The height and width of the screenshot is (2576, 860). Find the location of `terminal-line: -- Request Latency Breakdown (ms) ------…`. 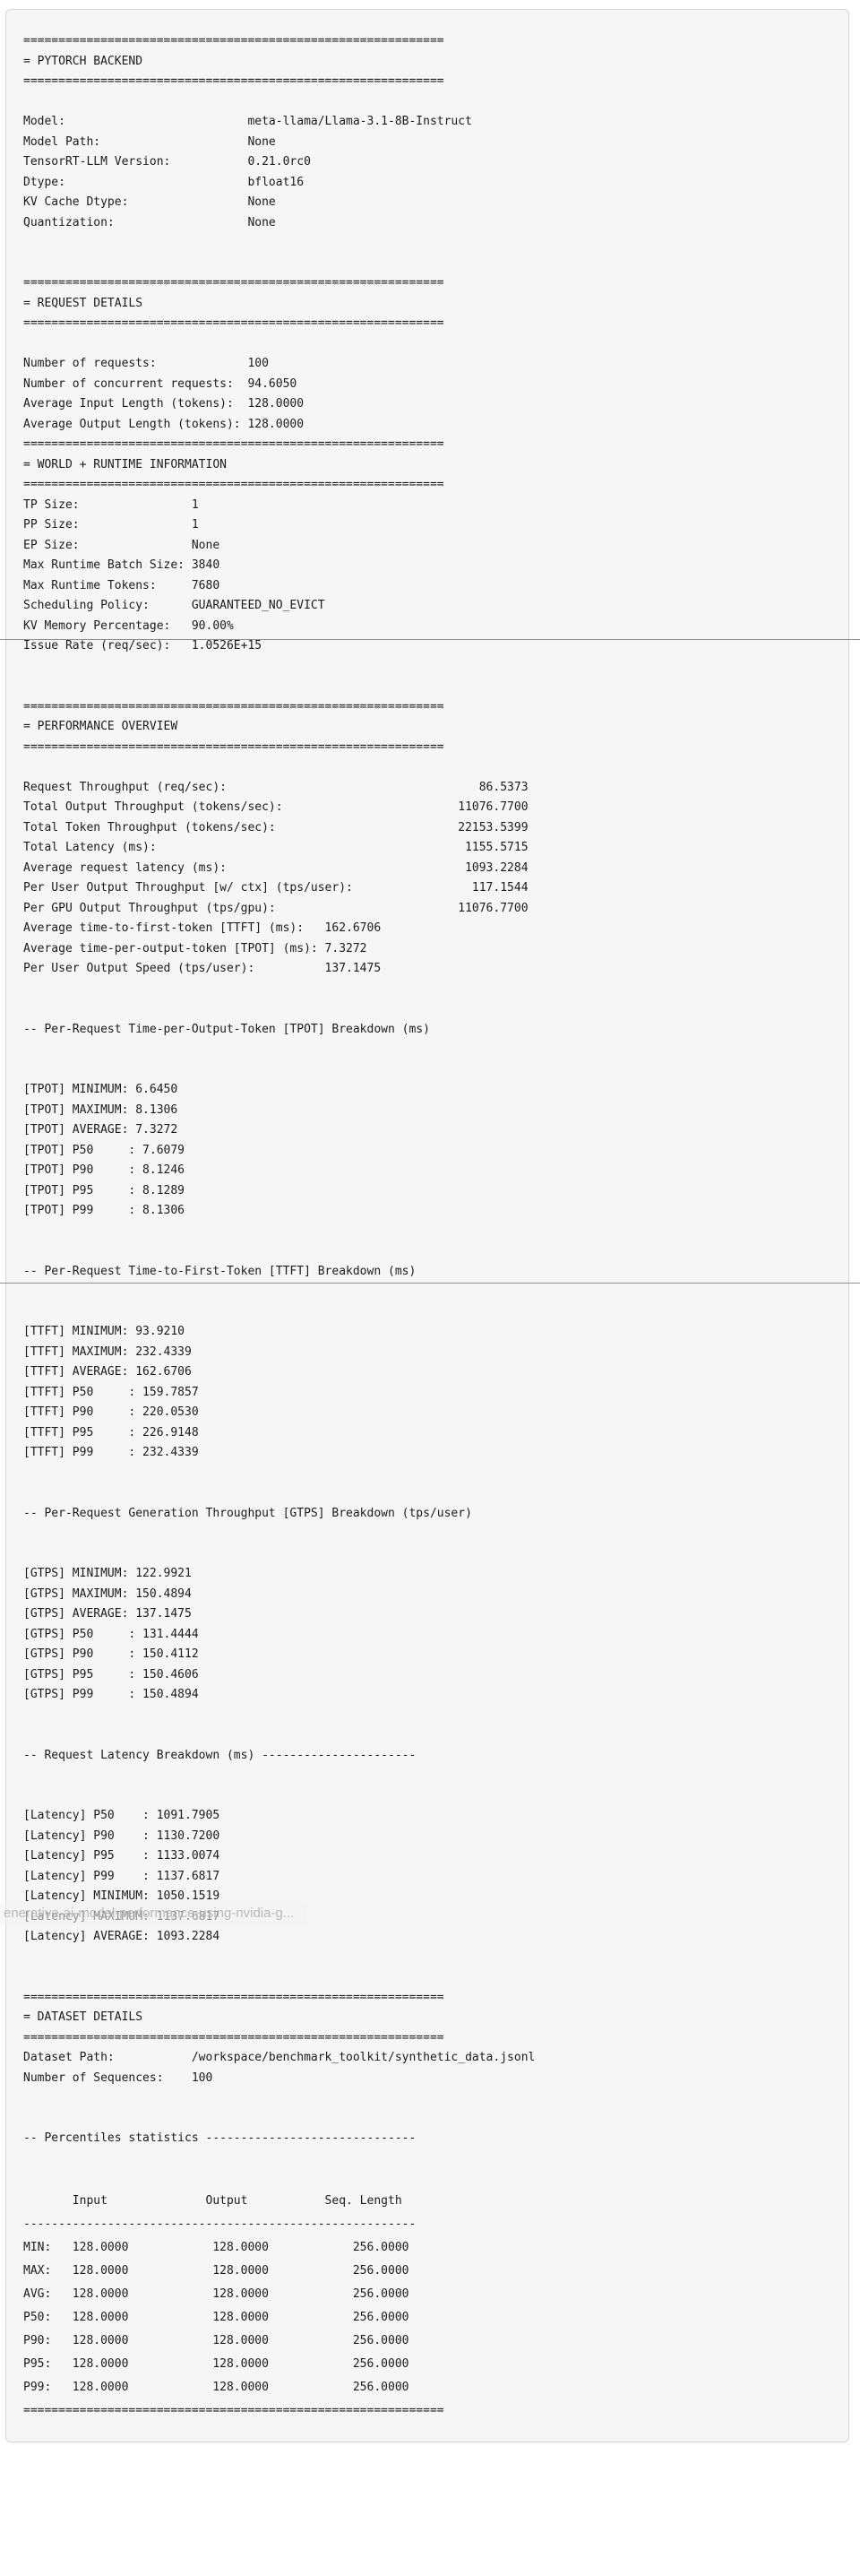

terminal-line: -- Request Latency Breakdown (ms) ------… is located at coordinates (220, 1755).